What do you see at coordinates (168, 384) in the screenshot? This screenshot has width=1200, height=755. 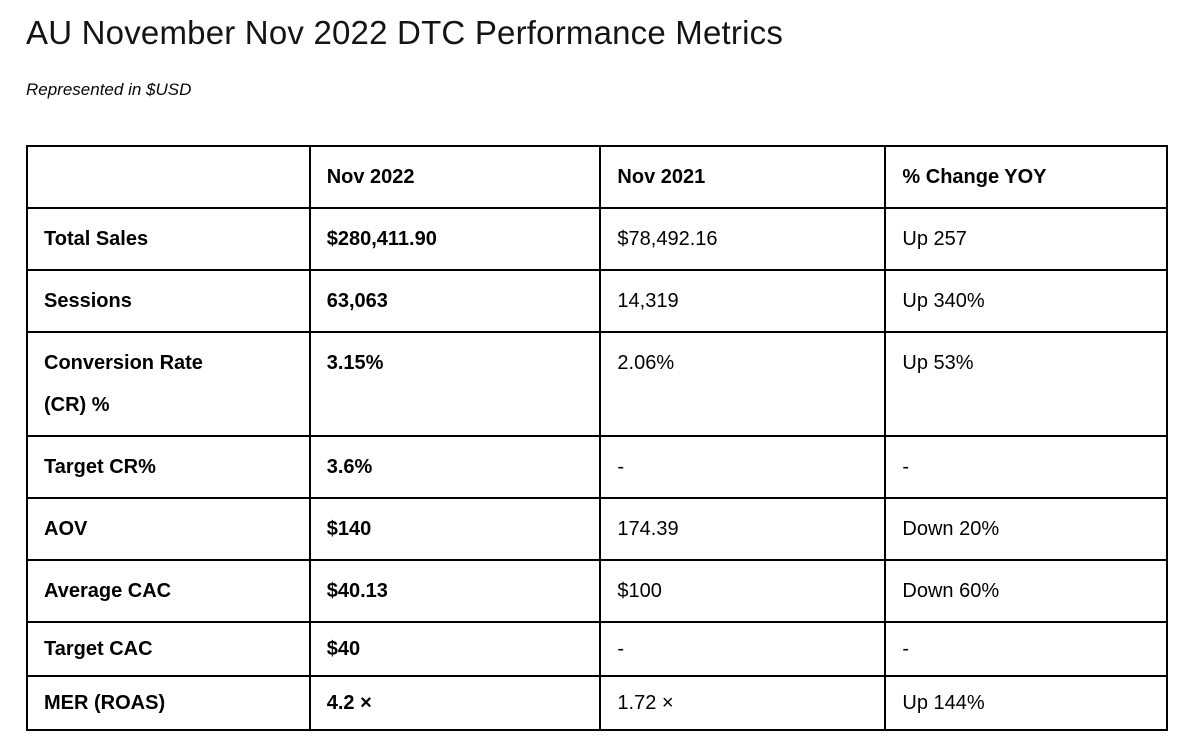 I see `row-label-conversion-rate: Conversion Rate (CR) %` at bounding box center [168, 384].